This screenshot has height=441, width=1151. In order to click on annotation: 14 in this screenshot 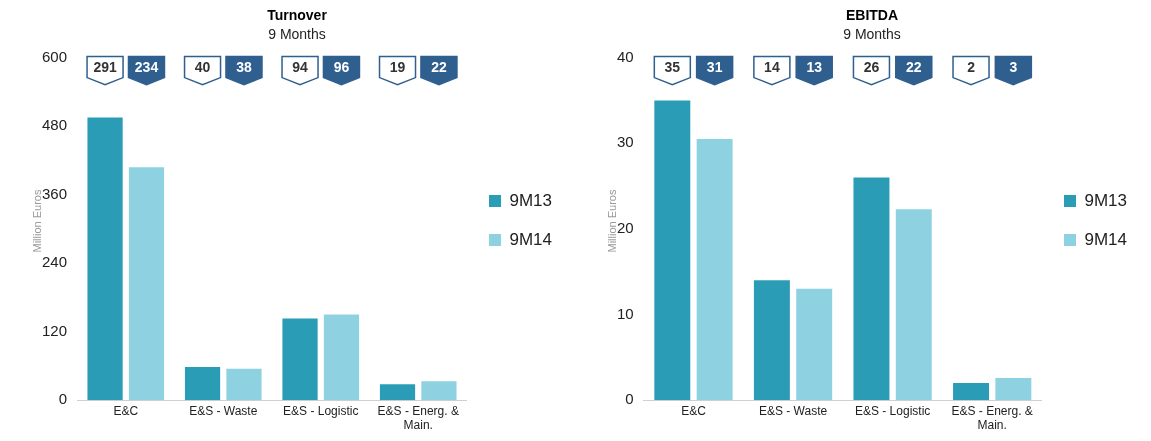, I will do `click(772, 67)`.